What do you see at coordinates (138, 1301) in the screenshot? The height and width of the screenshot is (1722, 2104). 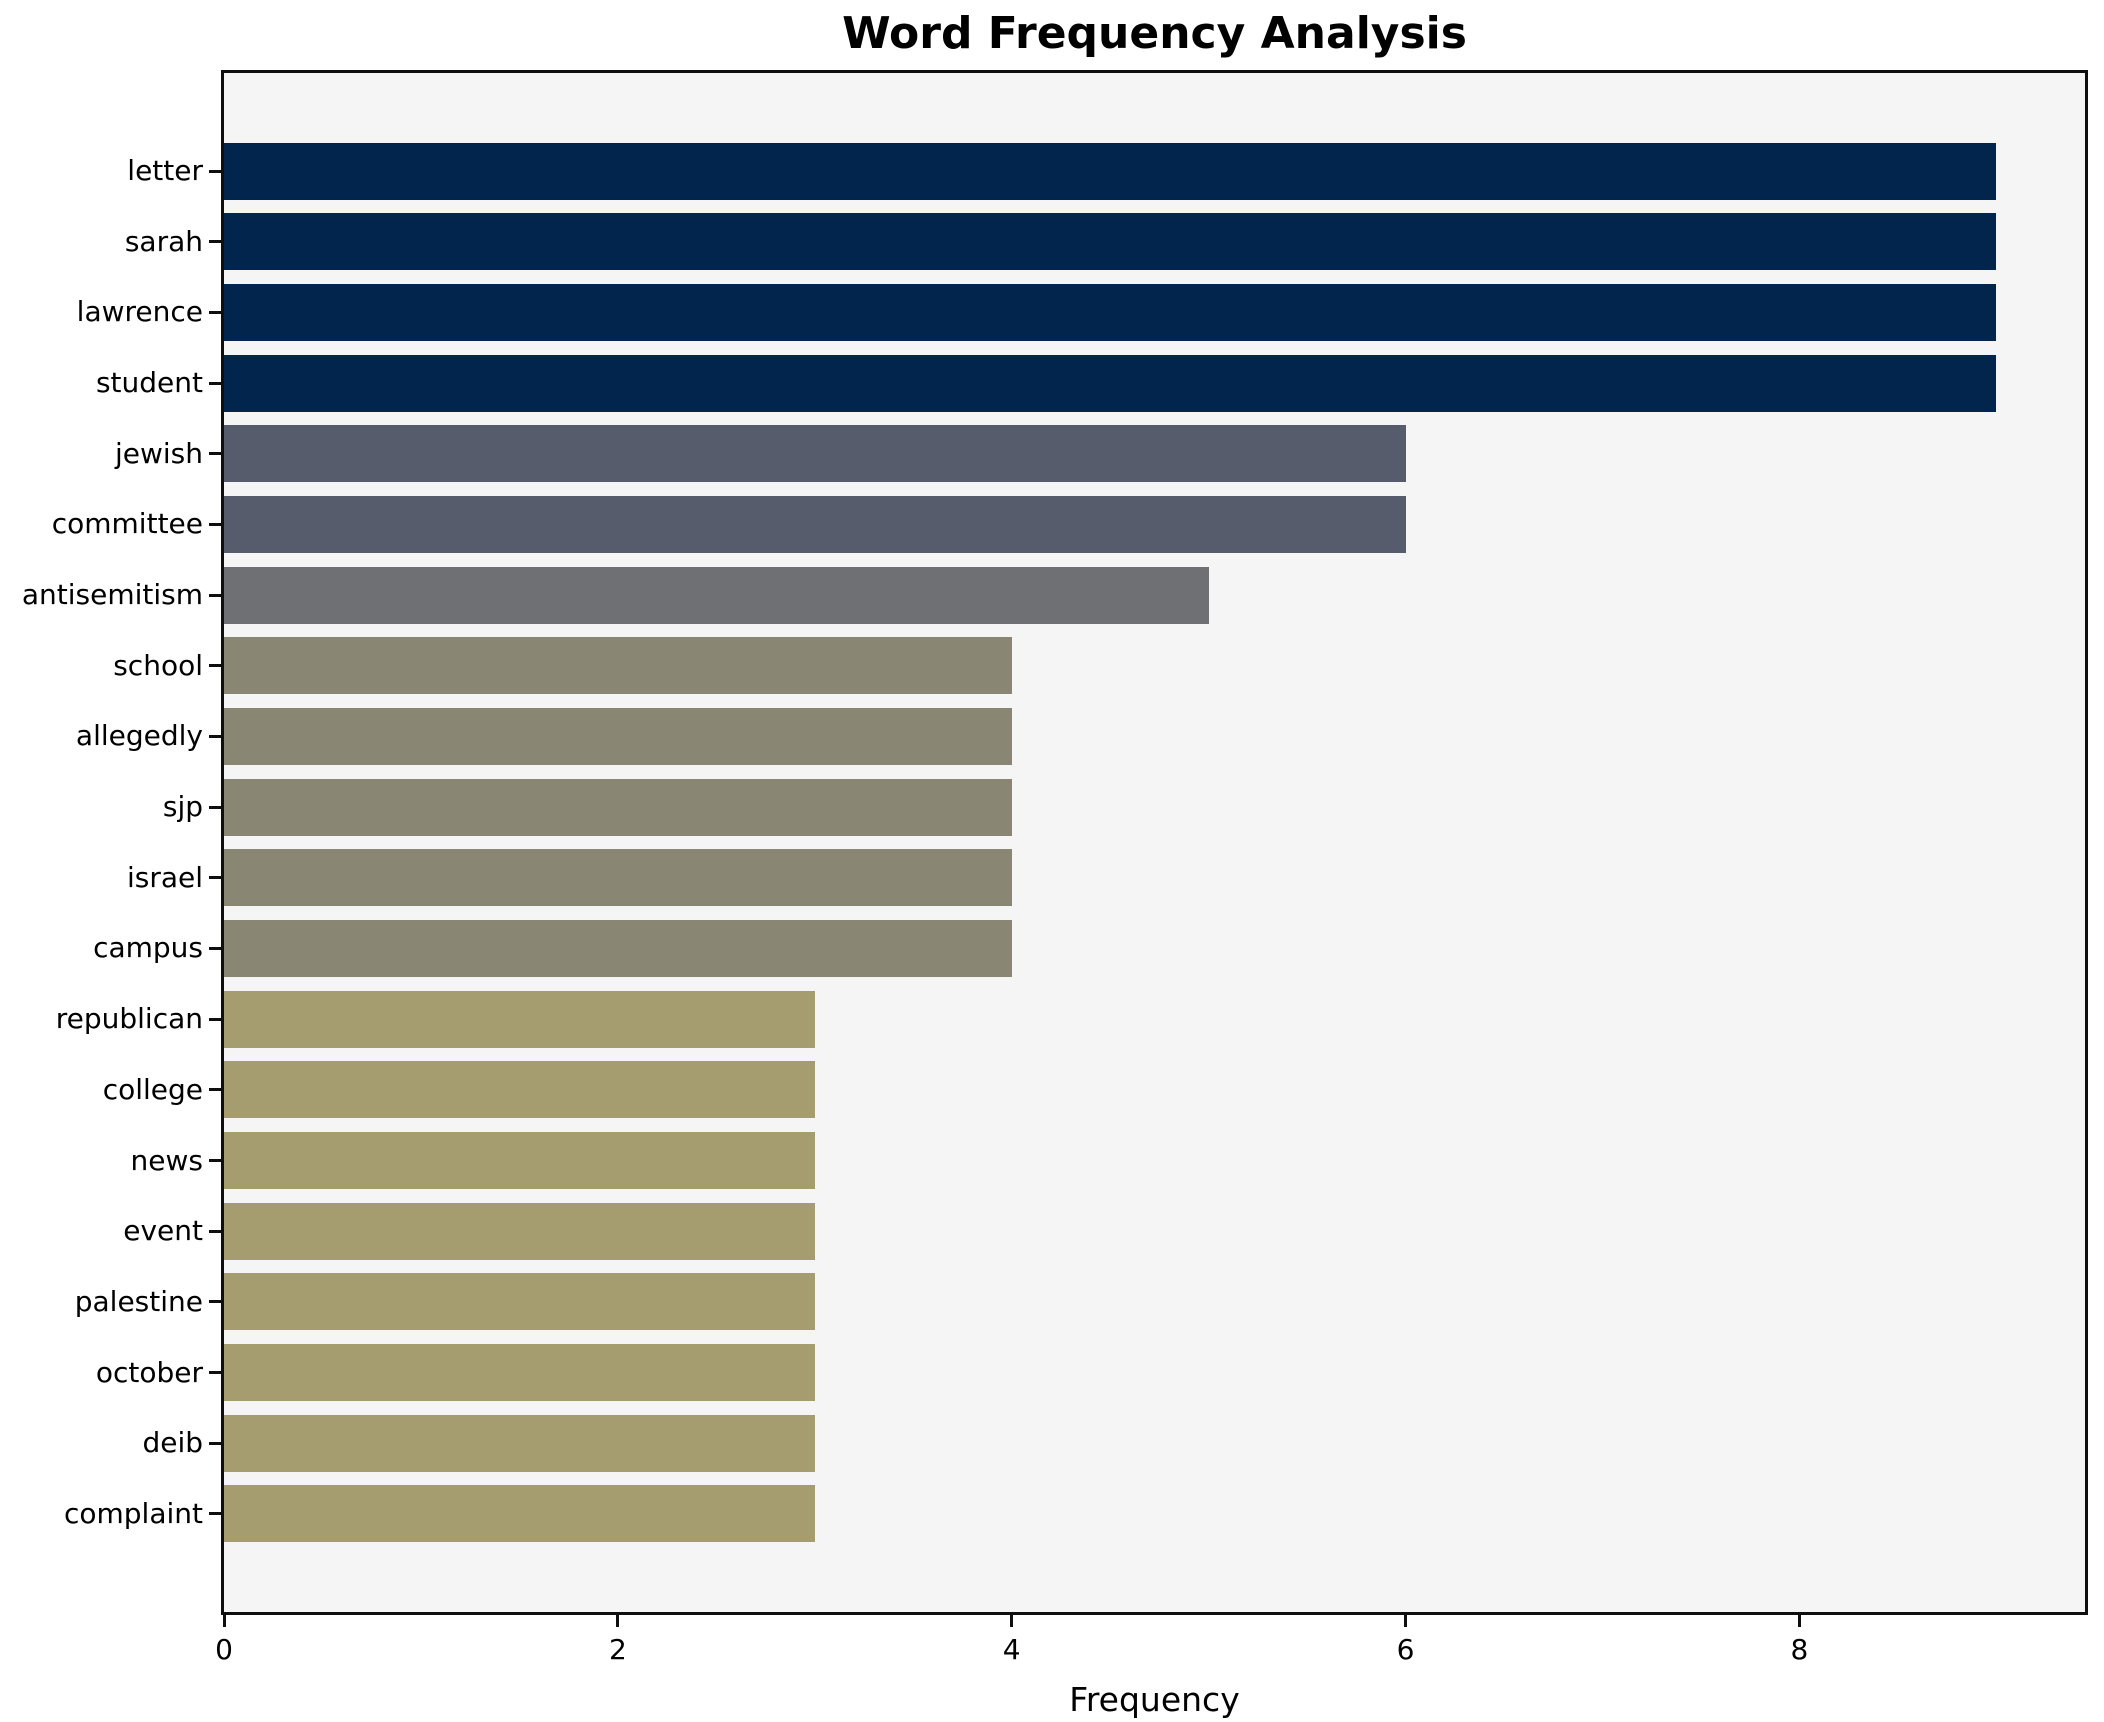 I see `y-tick-label: palestine` at bounding box center [138, 1301].